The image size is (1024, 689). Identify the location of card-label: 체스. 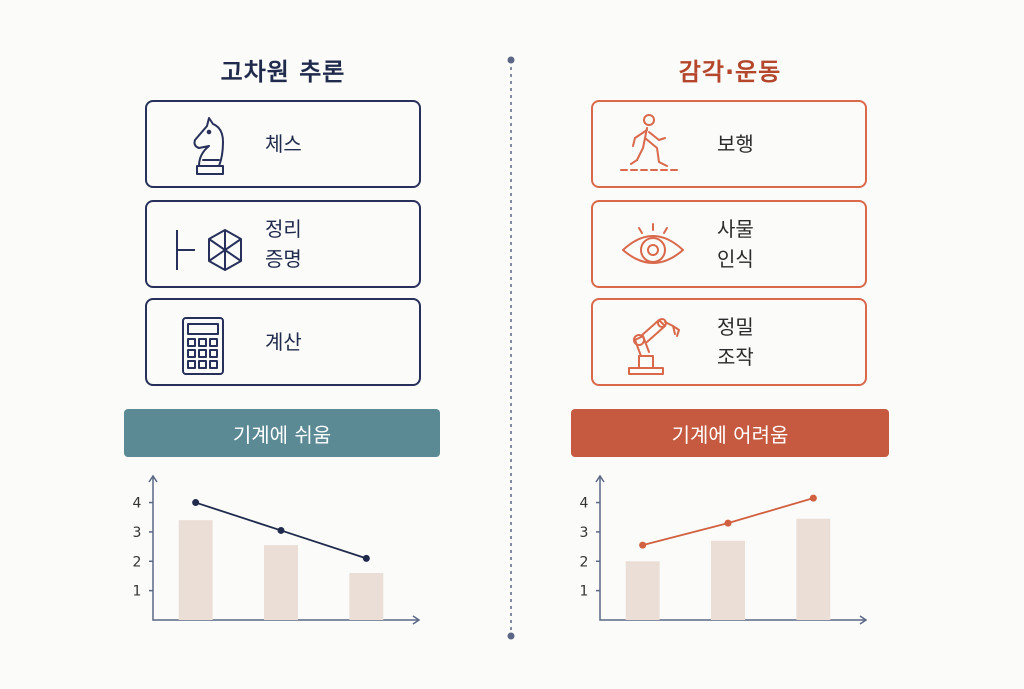
(283, 144).